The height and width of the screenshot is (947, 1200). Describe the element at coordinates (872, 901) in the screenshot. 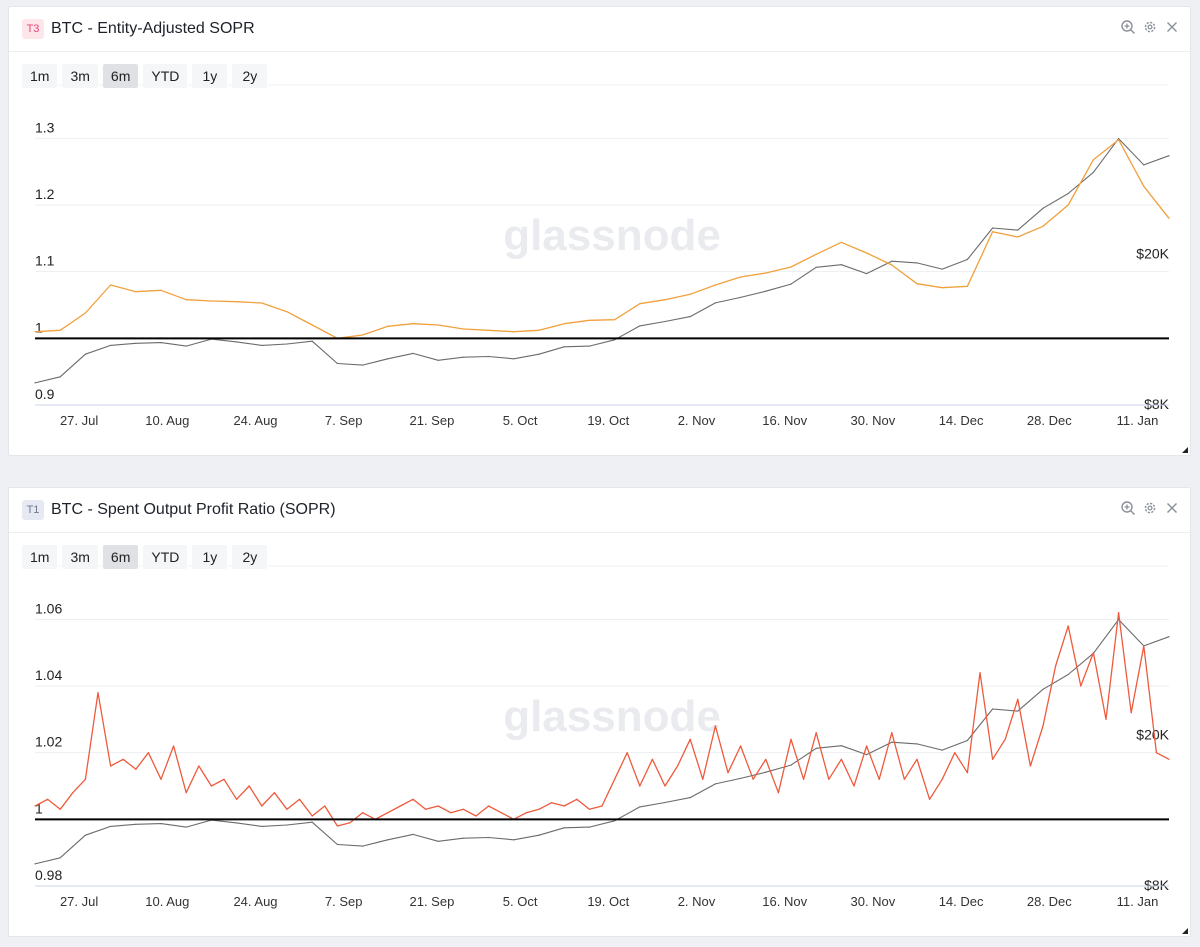

I see `x-tick-label: 30. Nov` at that location.